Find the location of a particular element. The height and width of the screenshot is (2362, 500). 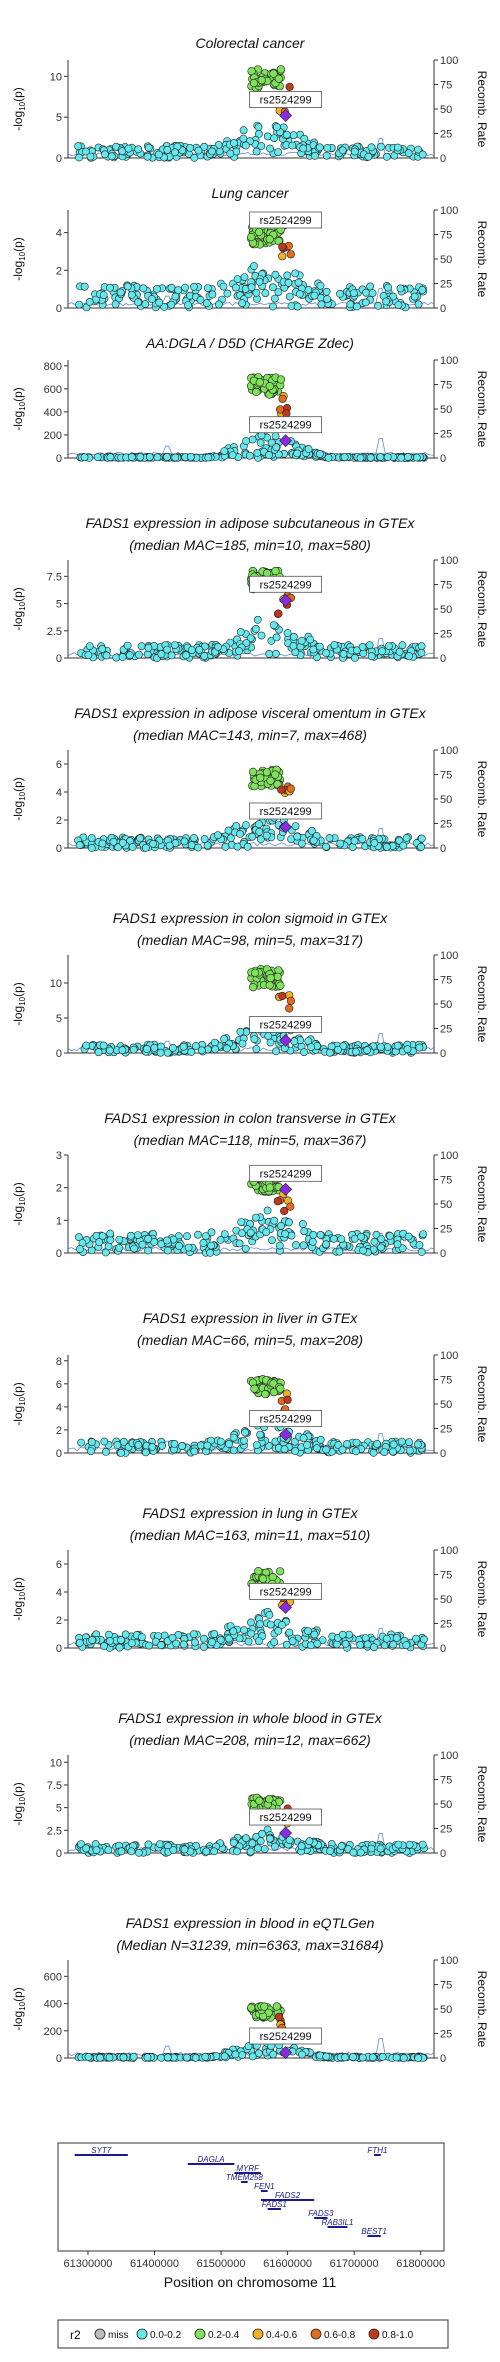

recombination-line is located at coordinates (251, 297).